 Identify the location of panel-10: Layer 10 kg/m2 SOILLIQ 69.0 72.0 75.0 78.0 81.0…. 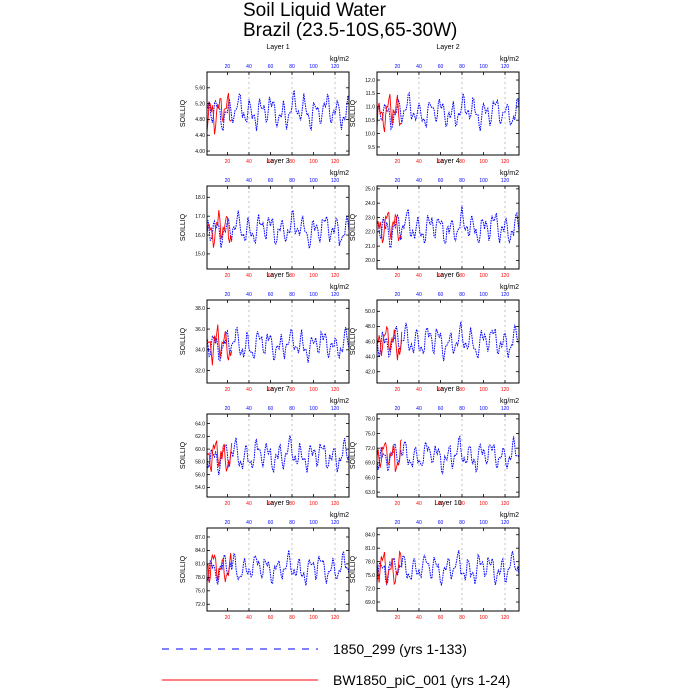
(435, 560).